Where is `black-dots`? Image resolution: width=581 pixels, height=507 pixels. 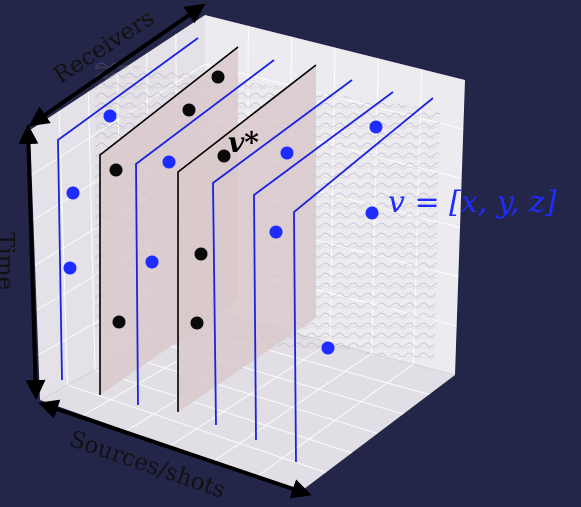
black-dots is located at coordinates (170, 200).